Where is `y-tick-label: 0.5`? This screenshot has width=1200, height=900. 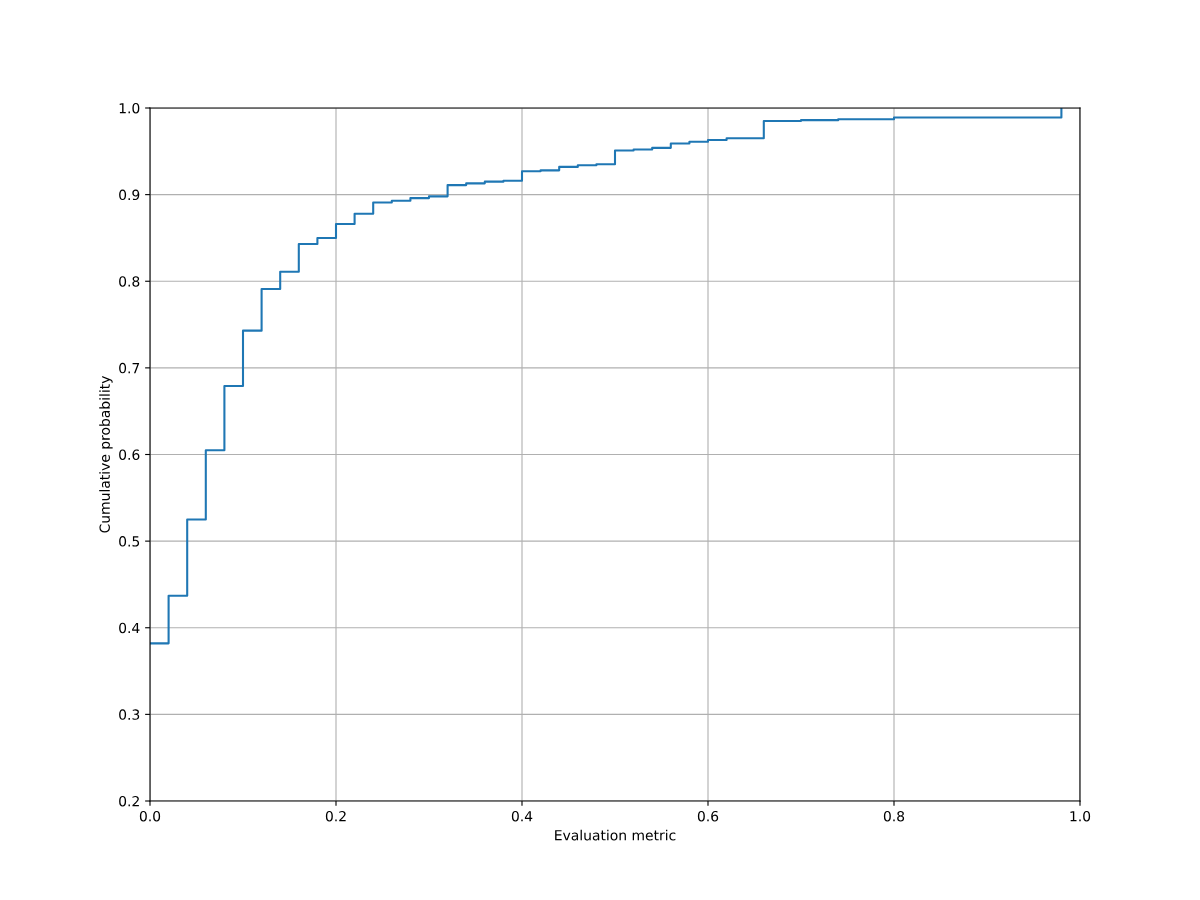 y-tick-label: 0.5 is located at coordinates (129, 541).